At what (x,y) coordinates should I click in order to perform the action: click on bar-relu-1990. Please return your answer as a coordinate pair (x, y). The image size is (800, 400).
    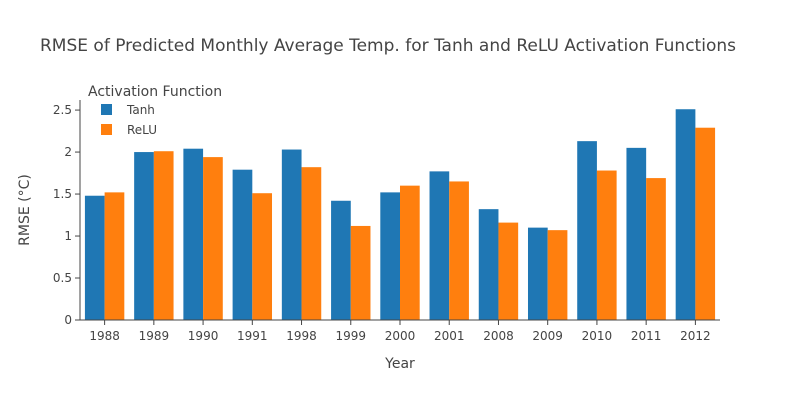
    Looking at the image, I should click on (213, 238).